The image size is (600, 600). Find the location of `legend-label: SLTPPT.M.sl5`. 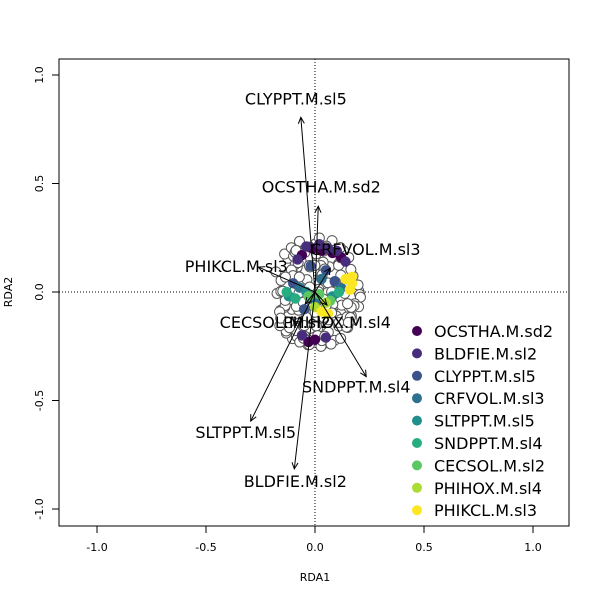

legend-label: SLTPPT.M.sl5 is located at coordinates (484, 421).